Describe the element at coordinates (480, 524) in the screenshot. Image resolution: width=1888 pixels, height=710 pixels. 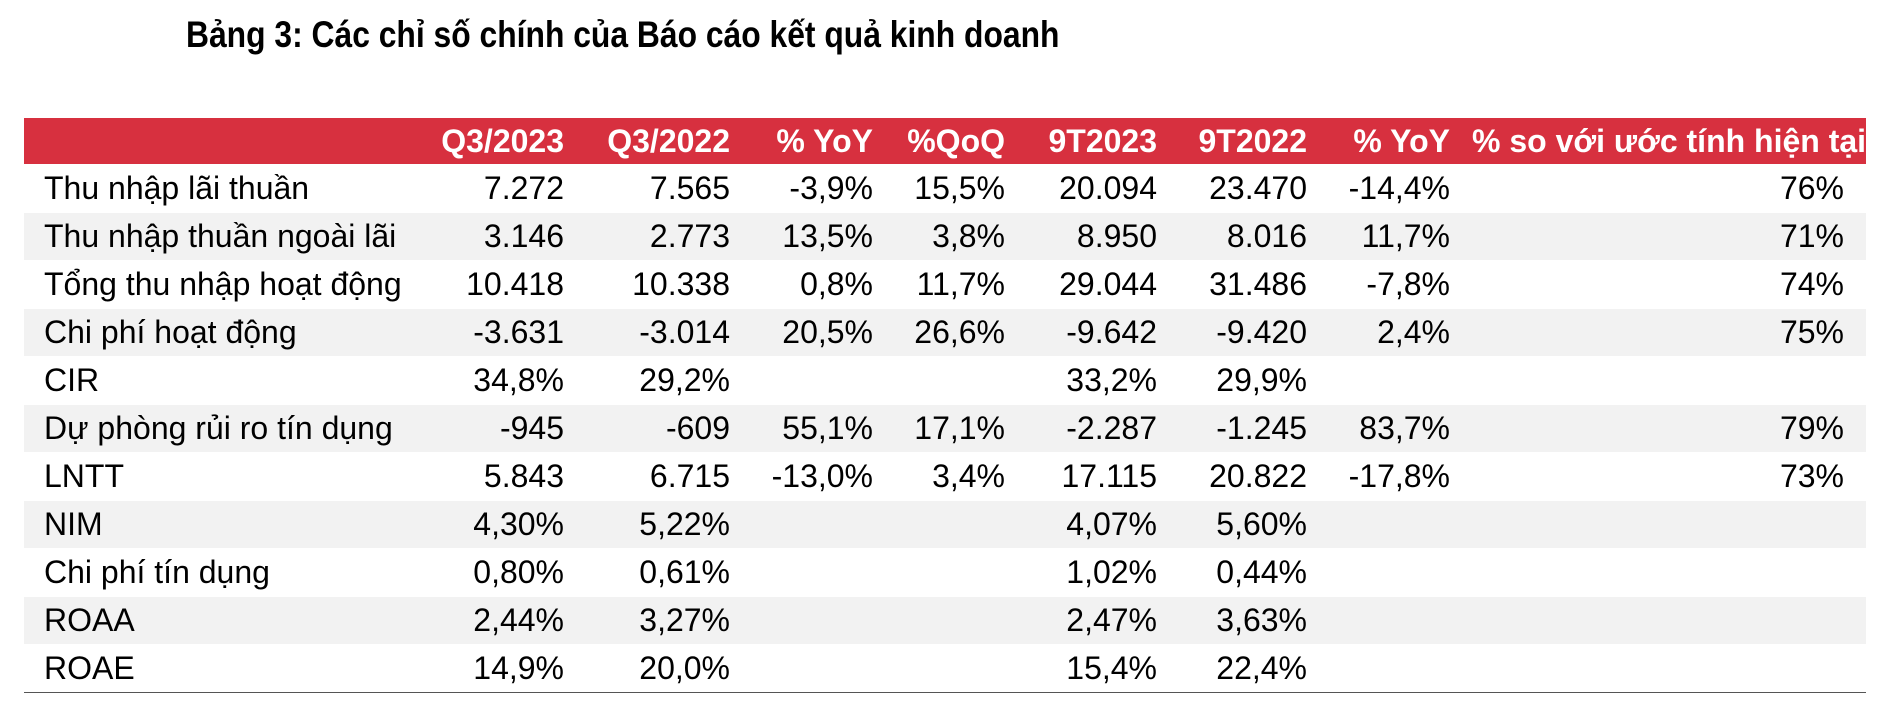
I see `table-cell: 4,30%` at that location.